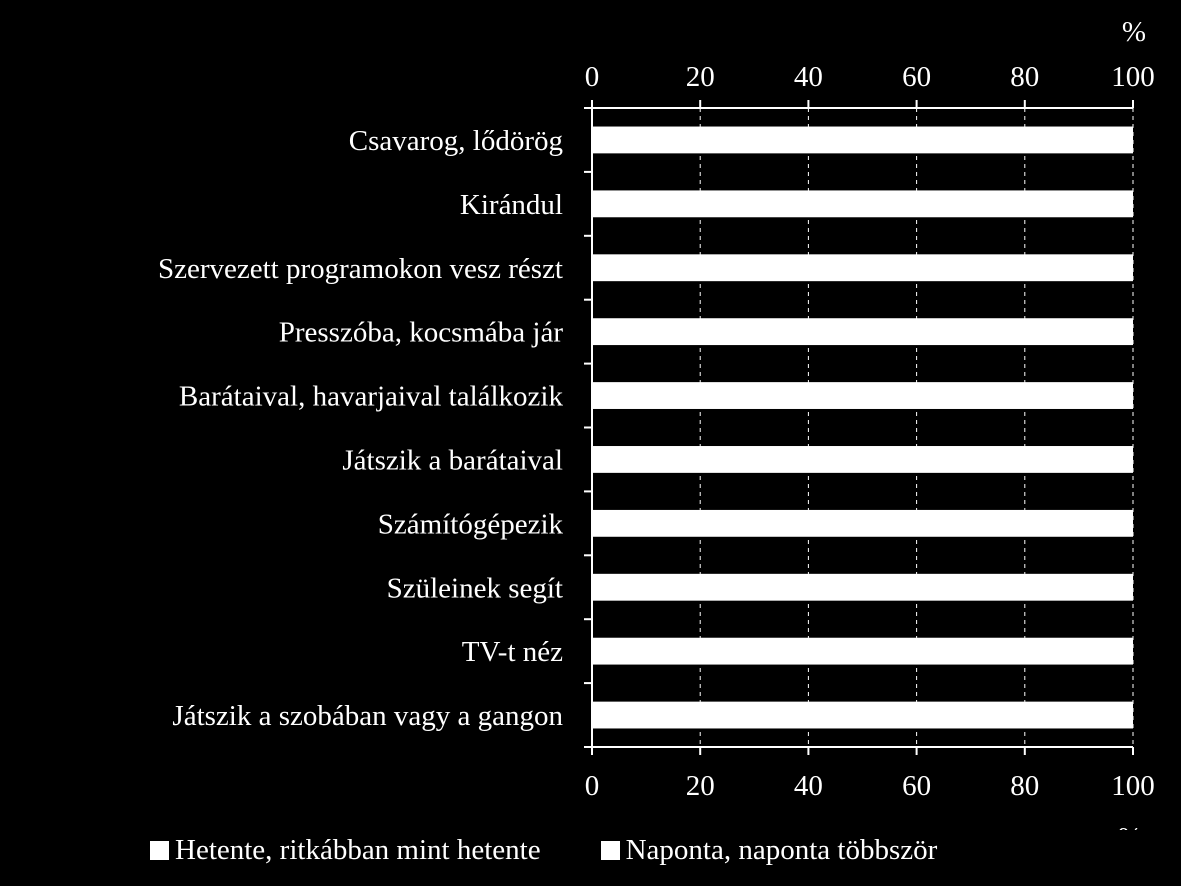 The height and width of the screenshot is (886, 1181). I want to click on x-tick-label-top-60: 60, so click(916, 77).